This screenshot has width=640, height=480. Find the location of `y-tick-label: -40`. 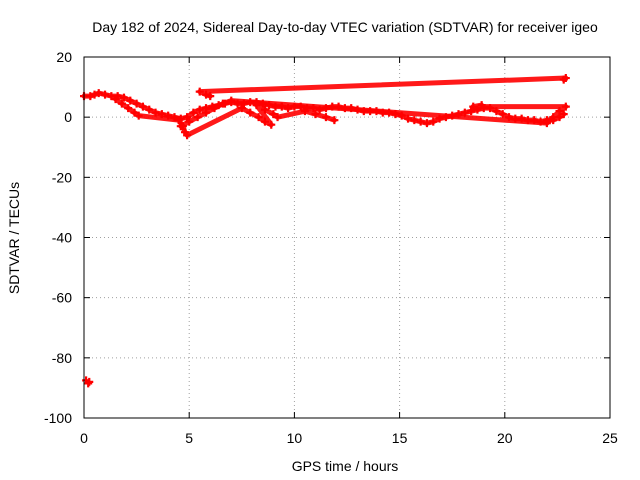

y-tick-label: -40 is located at coordinates (62, 238).